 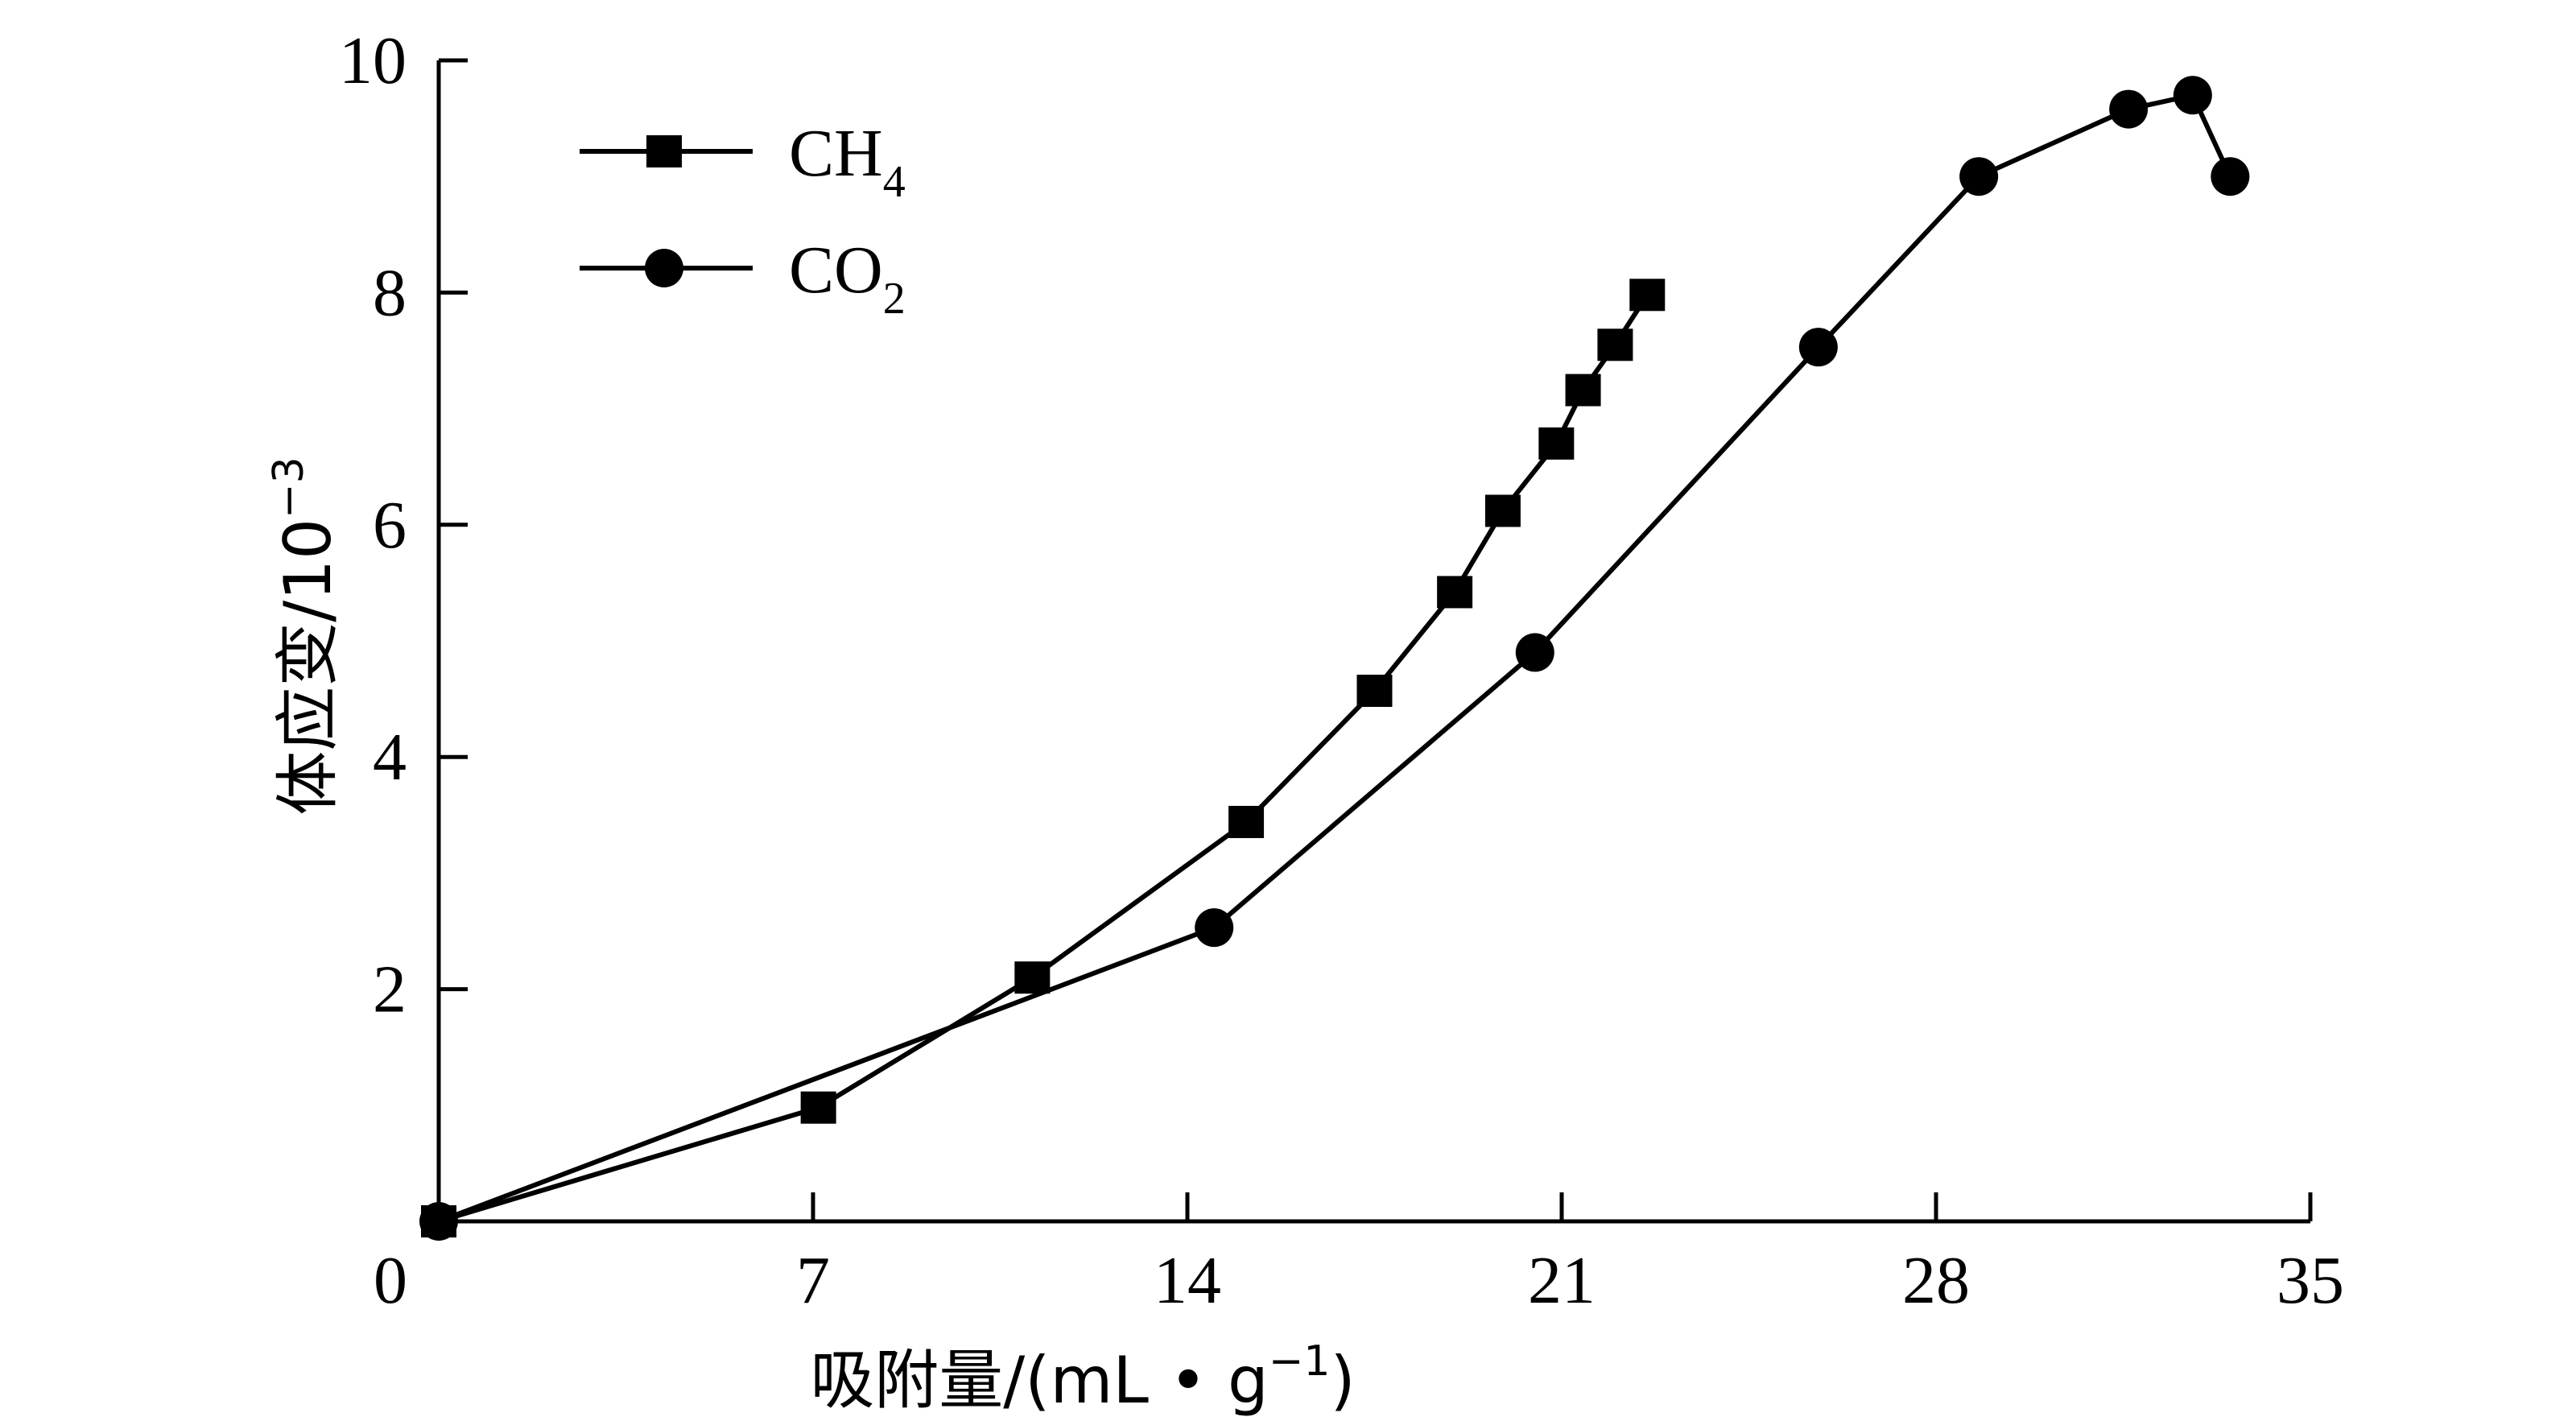 I want to click on legend-label-co2: CO2, so click(x=847, y=278).